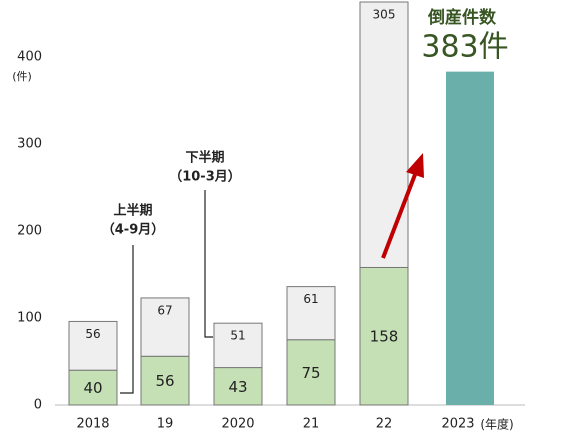 This screenshot has height=442, width=577. What do you see at coordinates (399, 215) in the screenshot?
I see `arrow` at bounding box center [399, 215].